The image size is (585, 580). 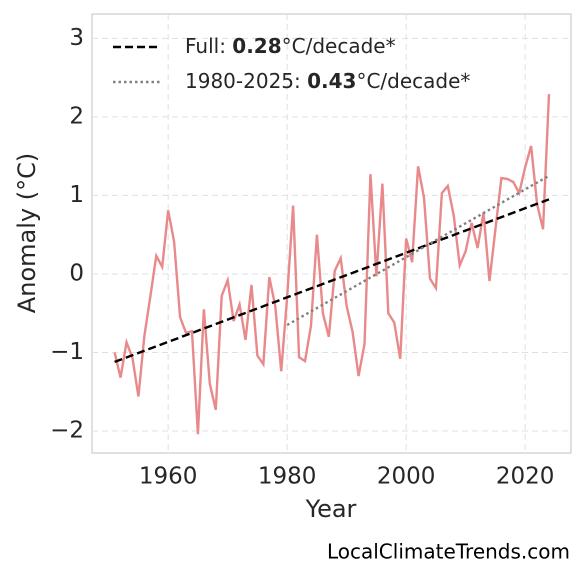 What do you see at coordinates (76, 116) in the screenshot?
I see `y-tick-label: 2` at bounding box center [76, 116].